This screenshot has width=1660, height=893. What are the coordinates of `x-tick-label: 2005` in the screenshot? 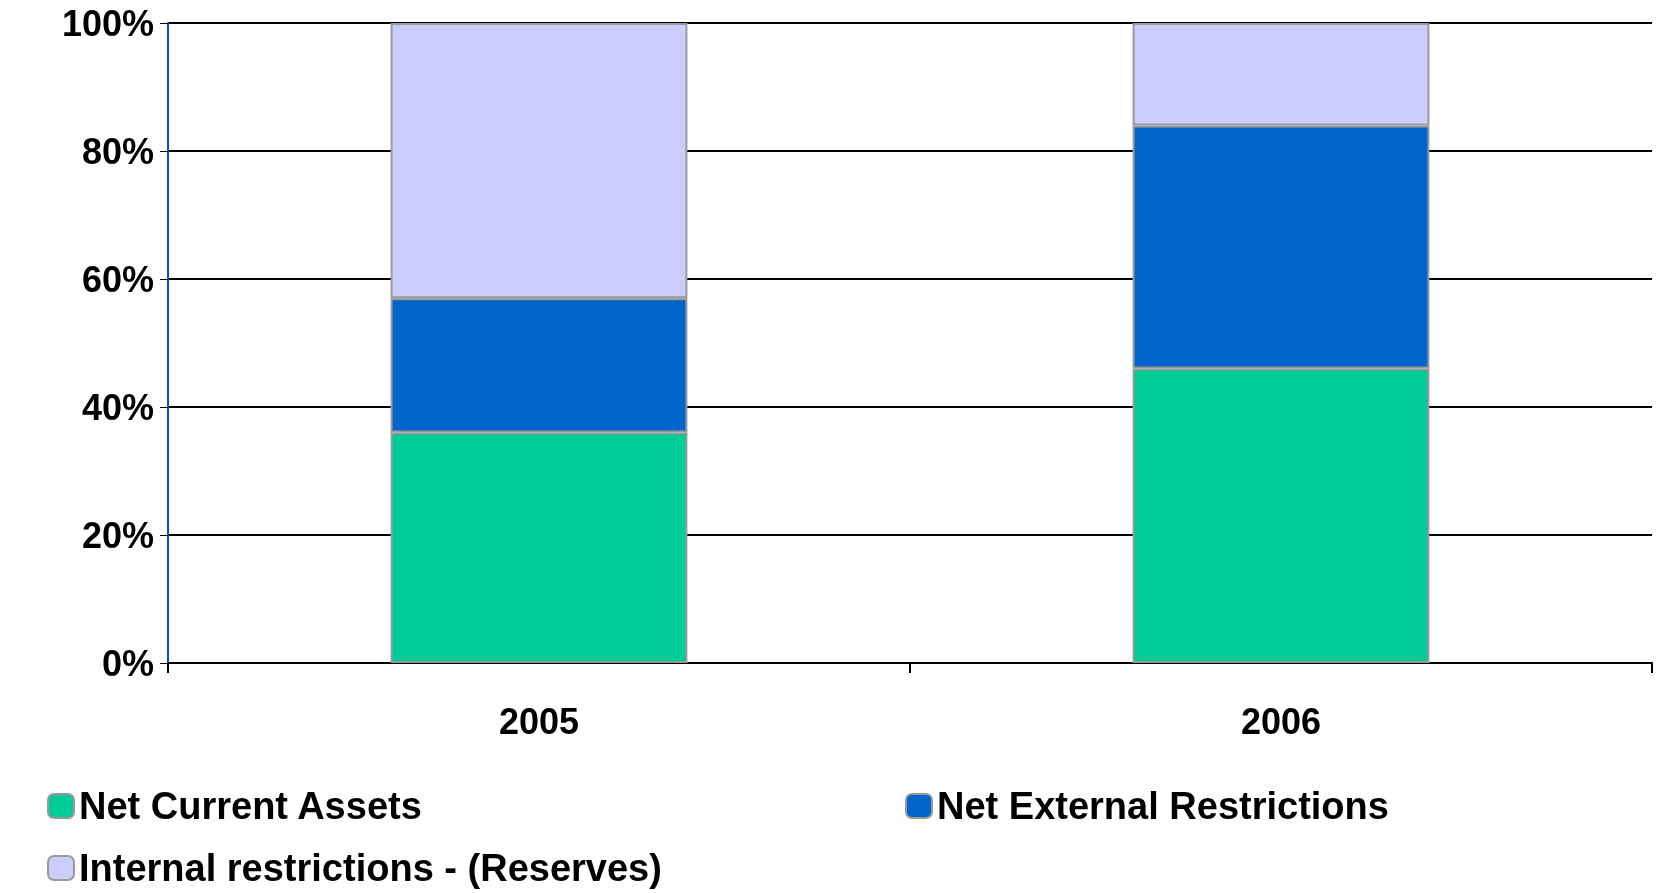 It's located at (539, 721).